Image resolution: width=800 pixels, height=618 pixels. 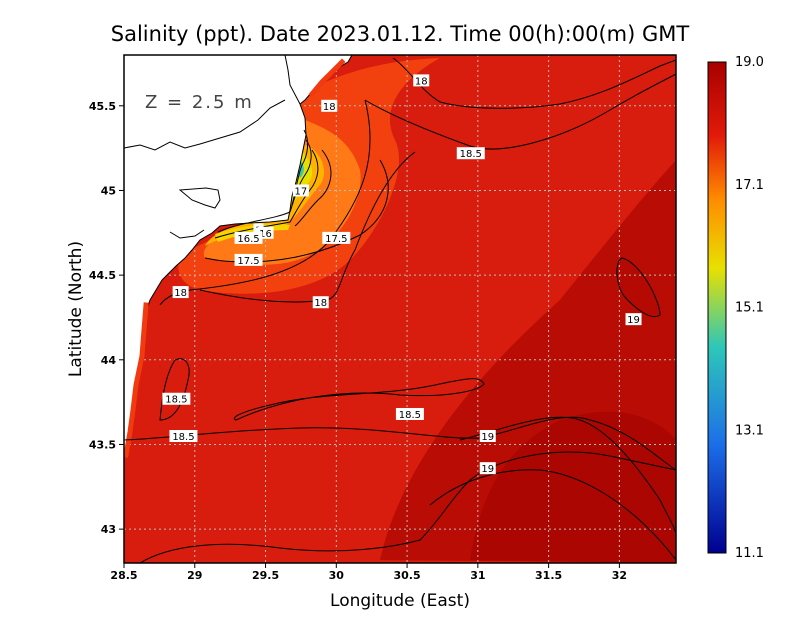 I want to click on x-tick-label: 29, so click(x=194, y=575).